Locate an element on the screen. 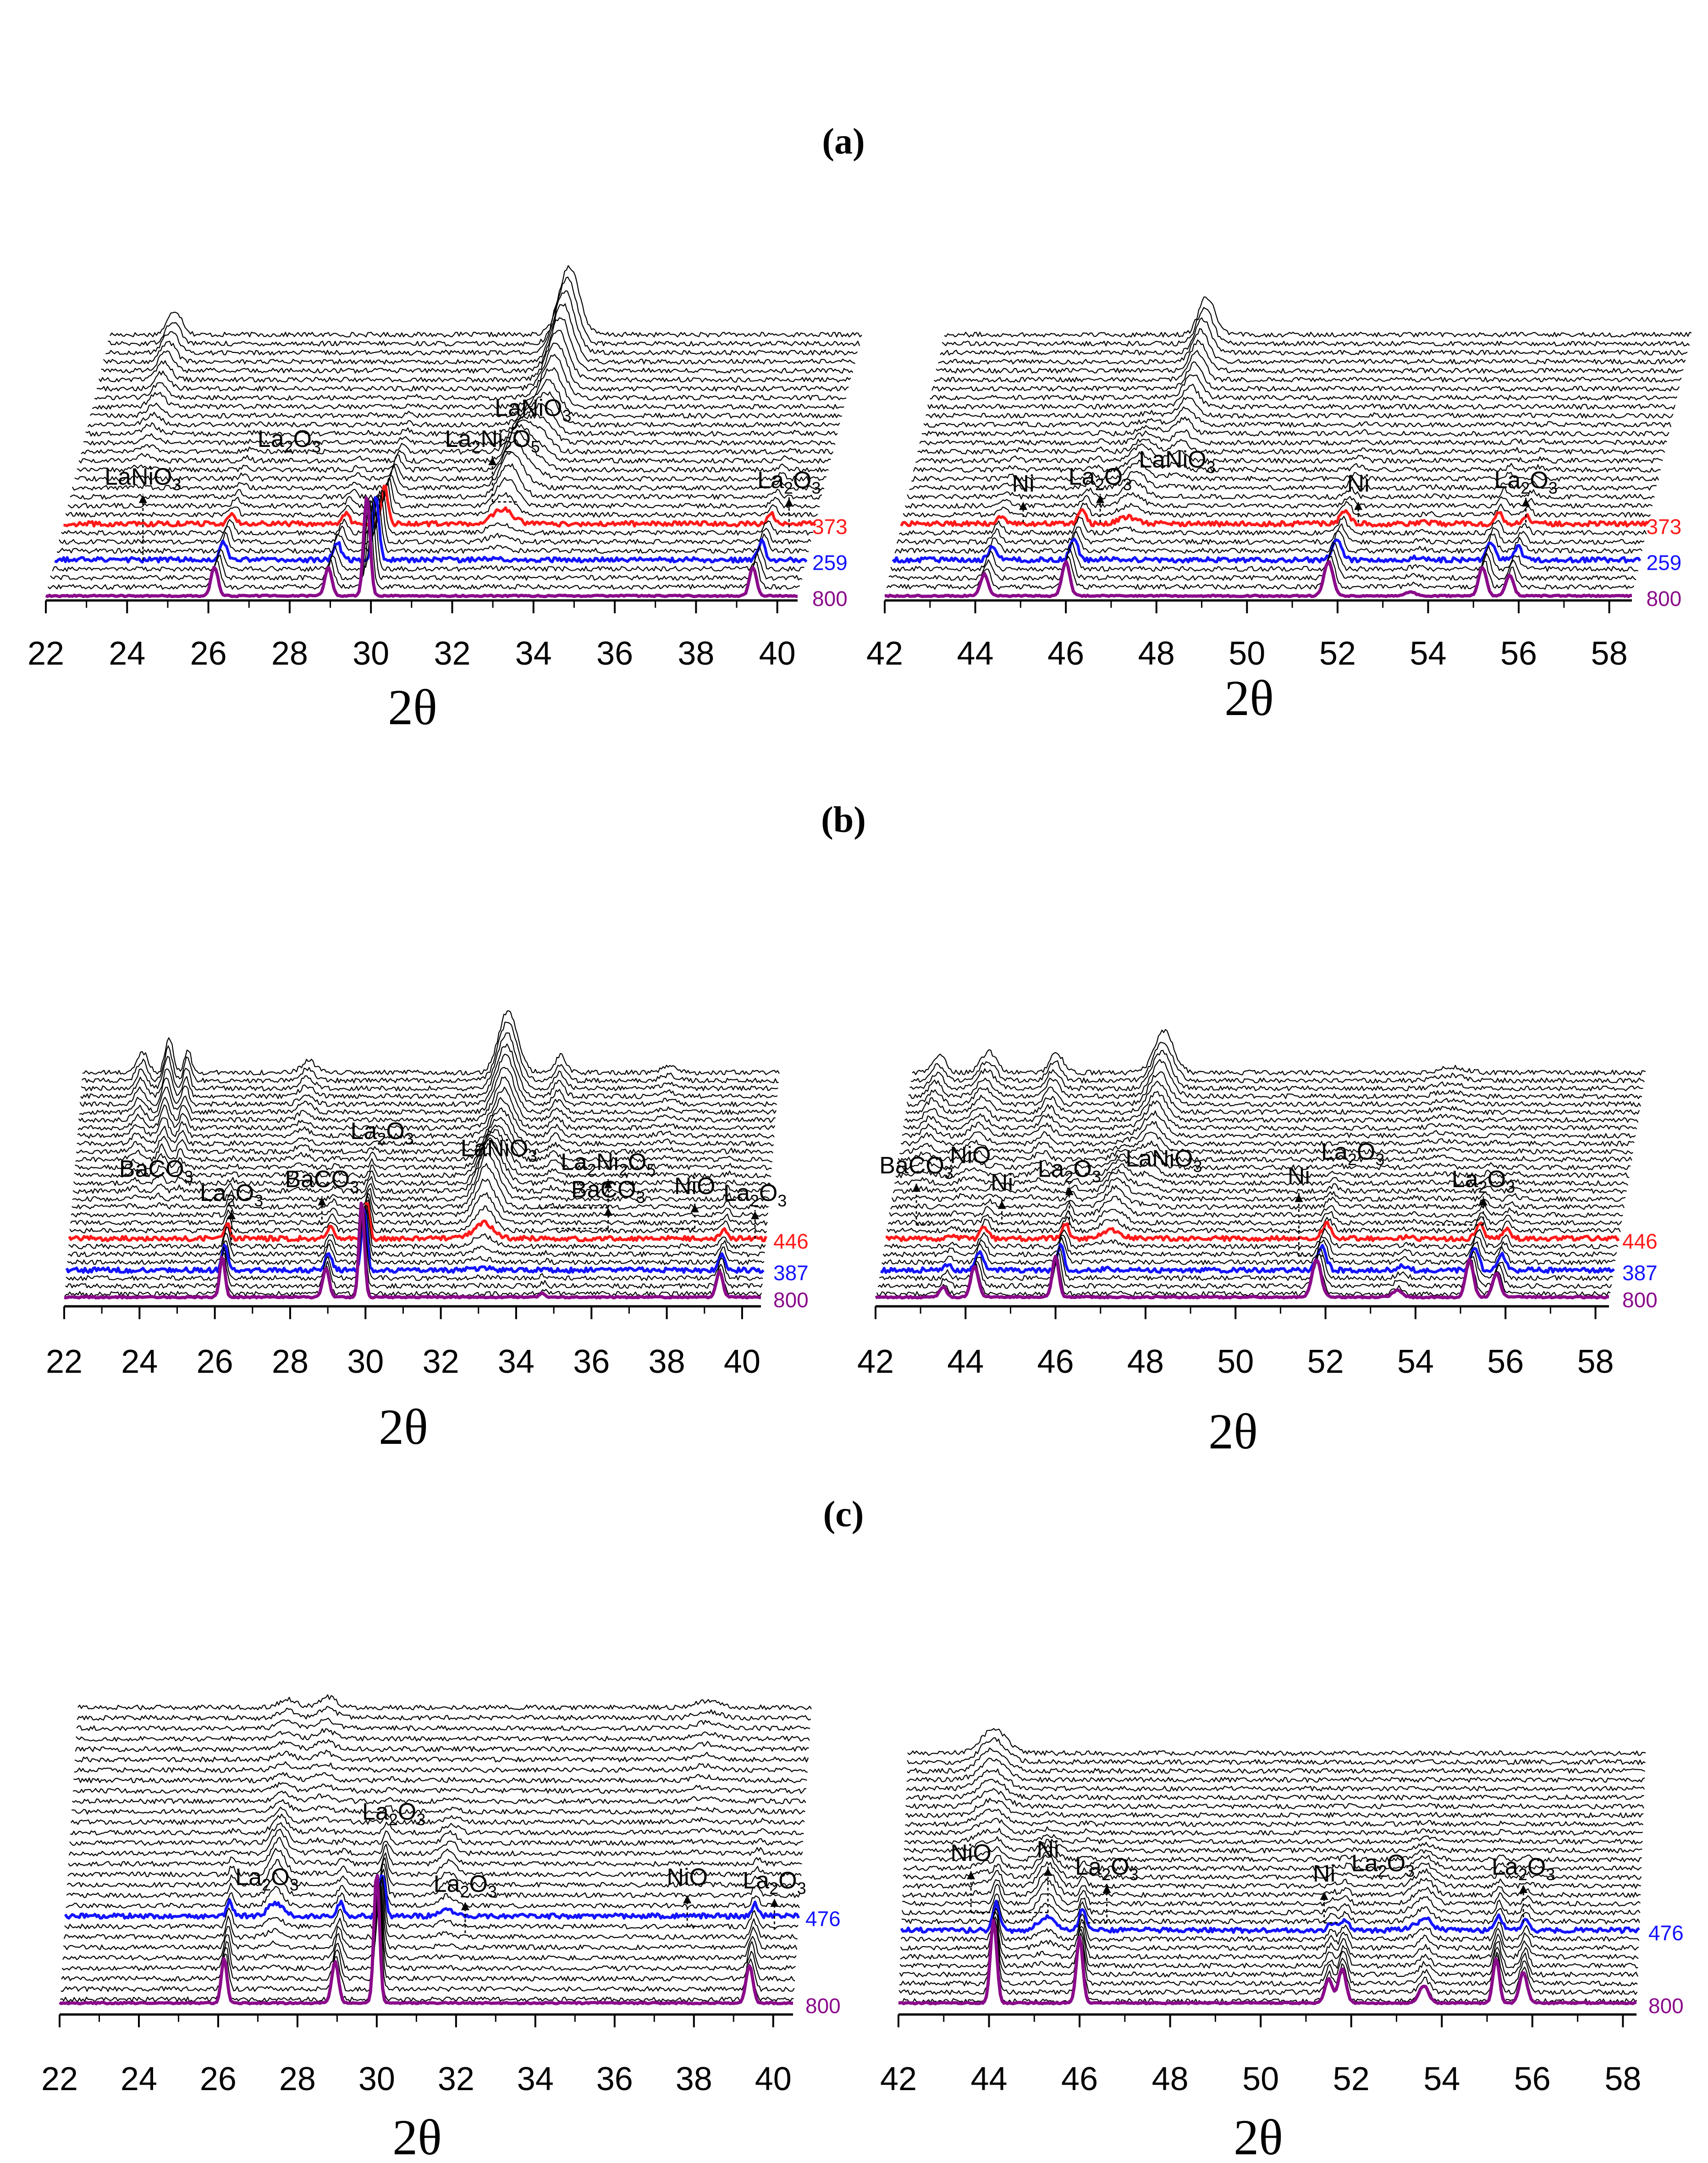 This screenshot has height=2163, width=1708. x-tick-label: 44 is located at coordinates (975, 653).